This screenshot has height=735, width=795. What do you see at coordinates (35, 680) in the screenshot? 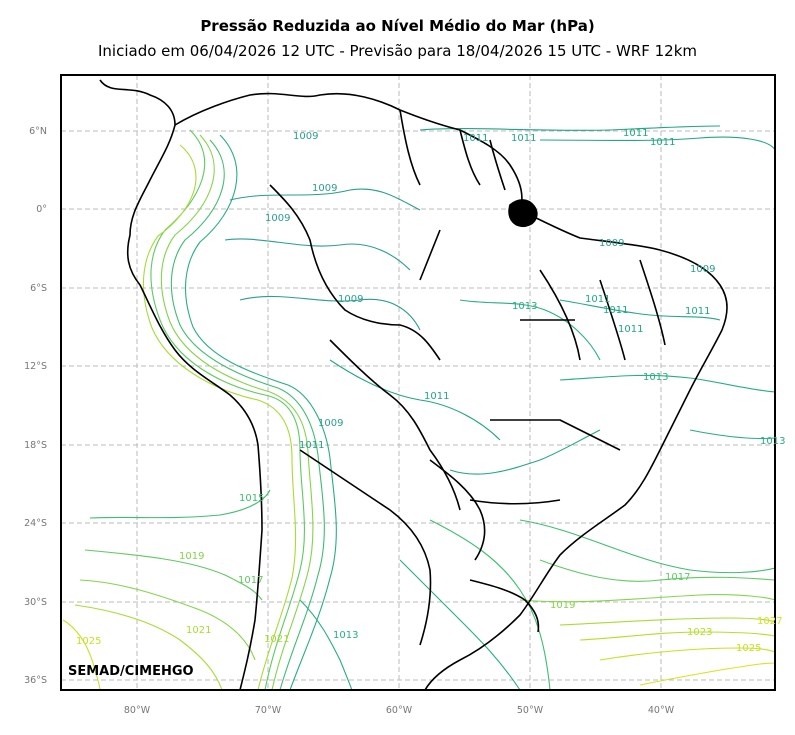
I see `lat-tick: 36°S` at bounding box center [35, 680].